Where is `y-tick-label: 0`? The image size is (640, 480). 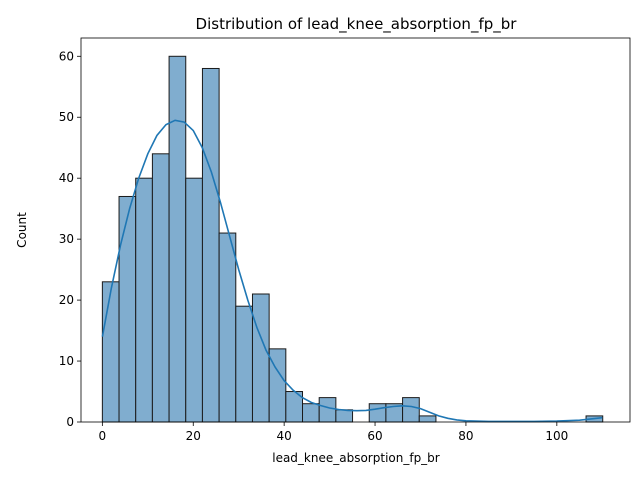
y-tick-label: 0 is located at coordinates (70, 422).